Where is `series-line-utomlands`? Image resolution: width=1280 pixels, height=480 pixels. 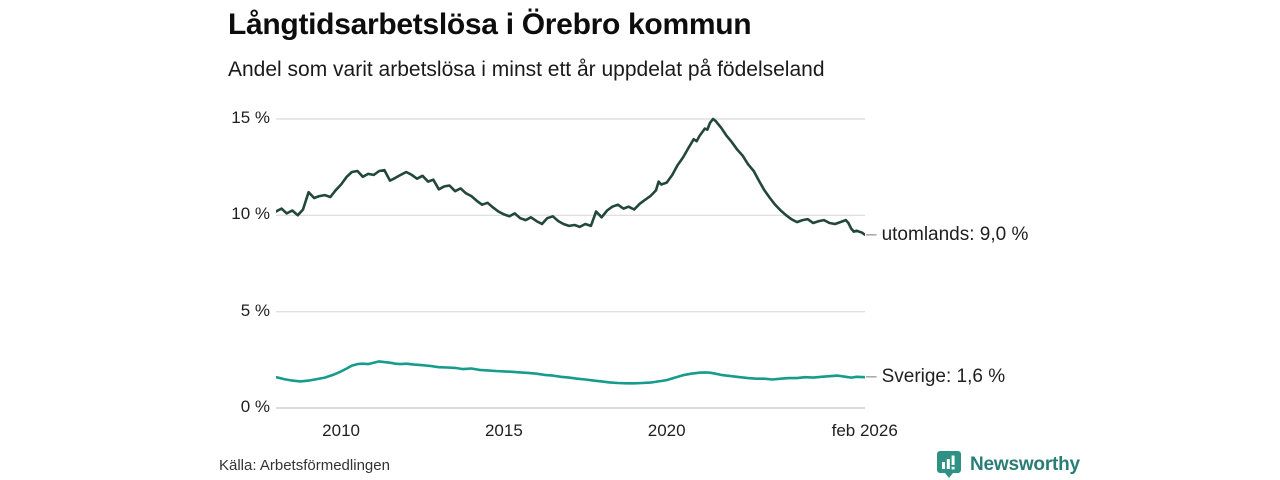
series-line-utomlands is located at coordinates (570, 176).